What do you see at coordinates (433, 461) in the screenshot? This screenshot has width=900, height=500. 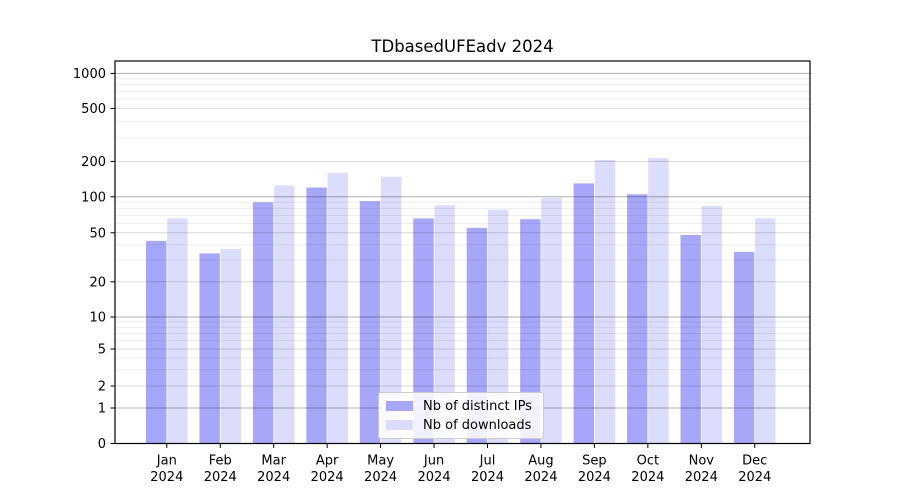 I see `x-tick-label-month: Jun` at bounding box center [433, 461].